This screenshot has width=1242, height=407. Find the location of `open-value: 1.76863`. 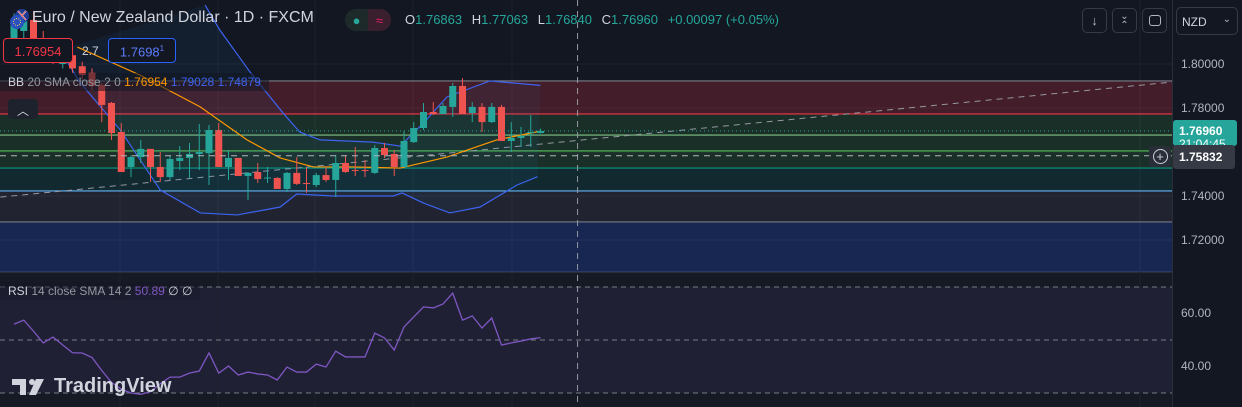

open-value: 1.76863 is located at coordinates (439, 19).